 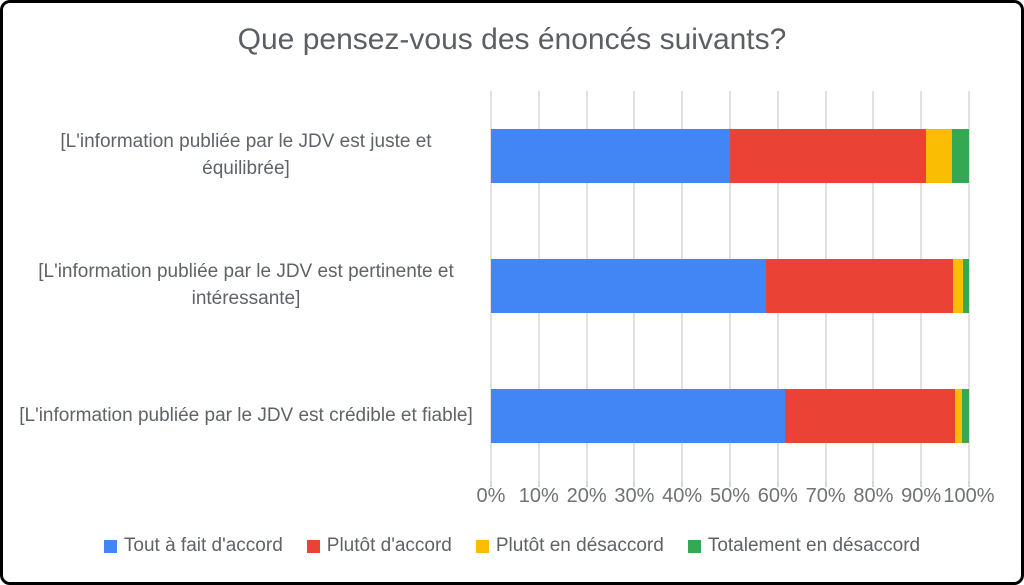 I want to click on legend-label: Totalement en désaccord, so click(x=814, y=545).